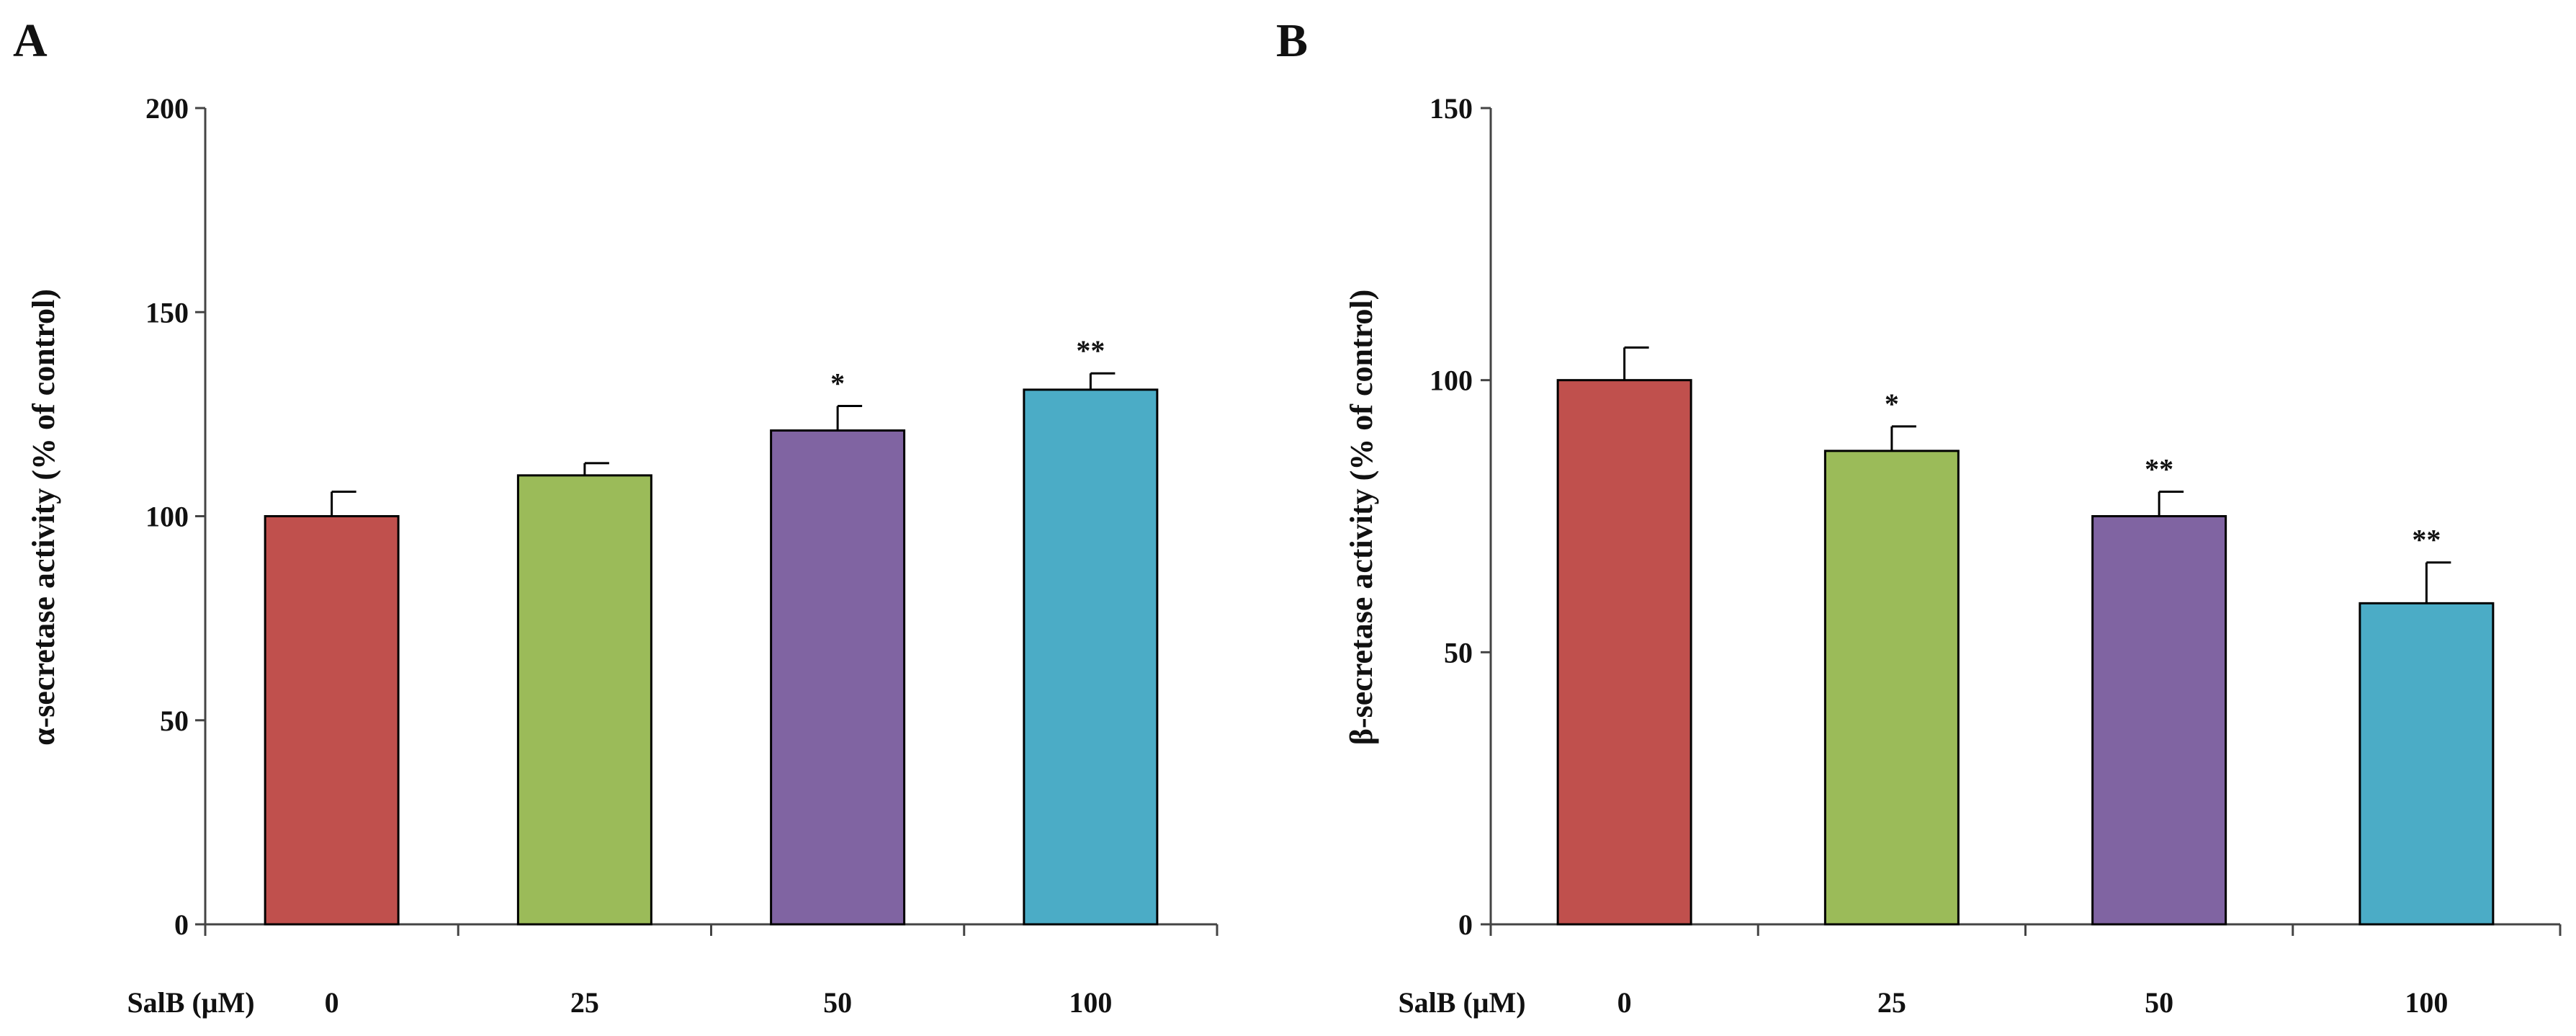  Describe the element at coordinates (2159, 469) in the screenshot. I see `significance-b-50: **` at that location.